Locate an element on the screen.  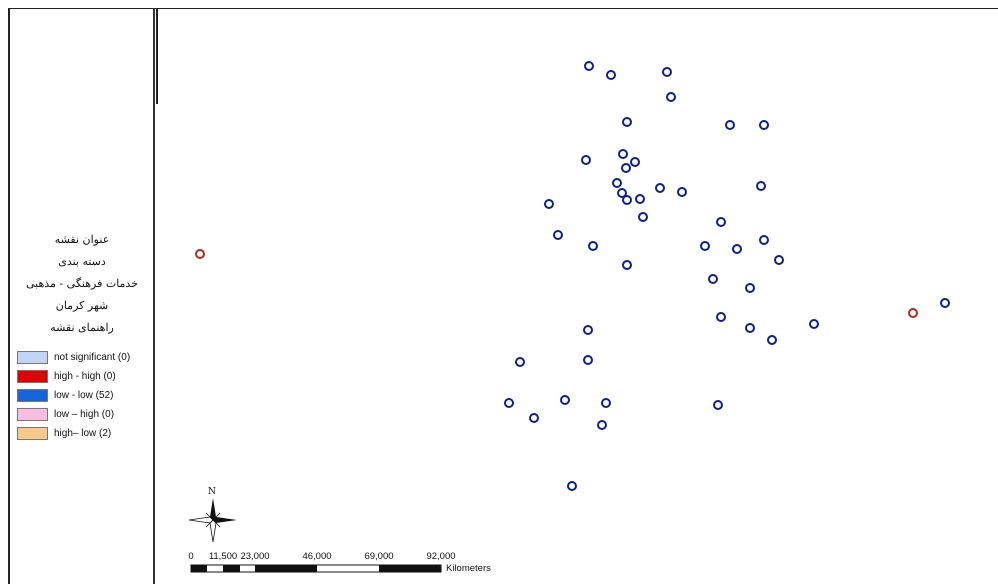
legend-item-label: not significant (0) is located at coordinates (92, 357).